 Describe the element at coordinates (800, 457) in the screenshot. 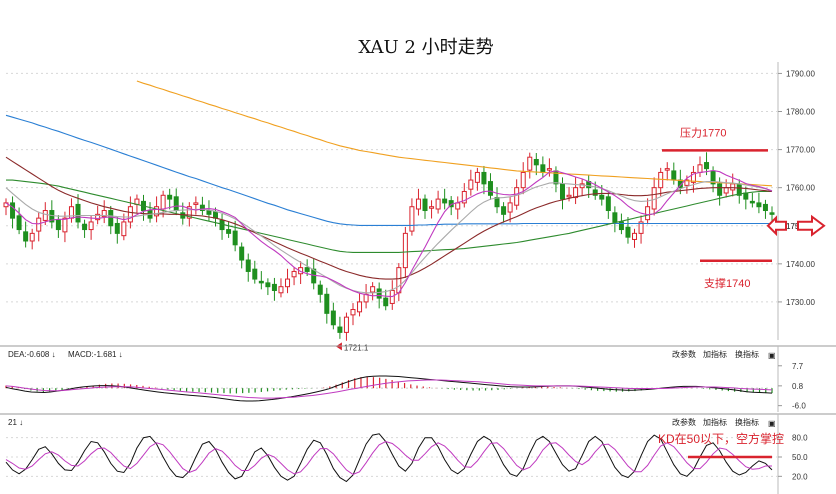

I see `kd-y-tick-label: 50.0` at that location.